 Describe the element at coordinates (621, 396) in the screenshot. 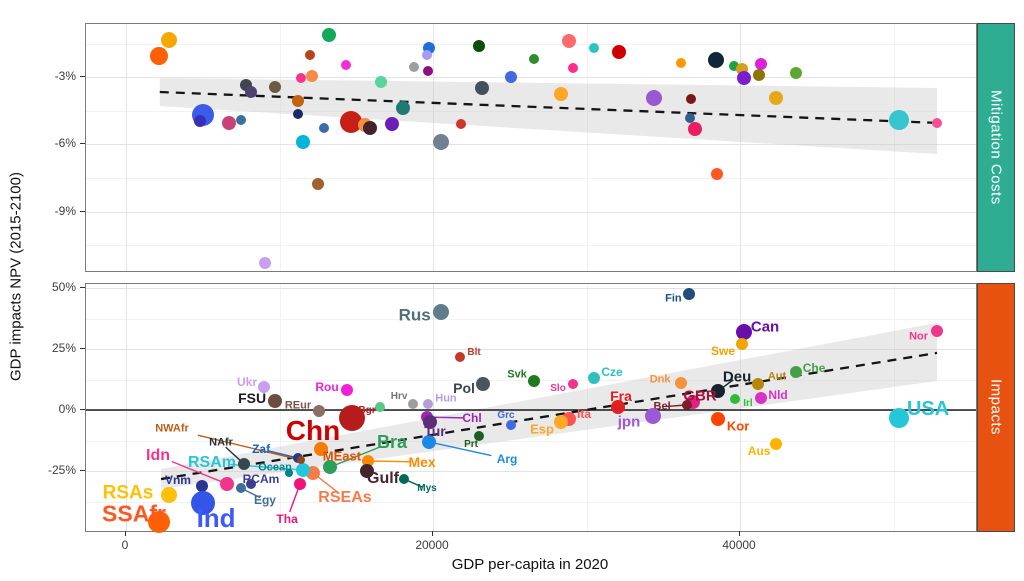

I see `label-Fra: Fra` at that location.